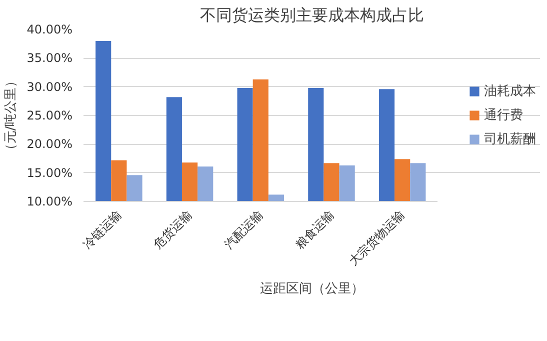  I want to click on y-tick-label: 25.00%, so click(49, 115).